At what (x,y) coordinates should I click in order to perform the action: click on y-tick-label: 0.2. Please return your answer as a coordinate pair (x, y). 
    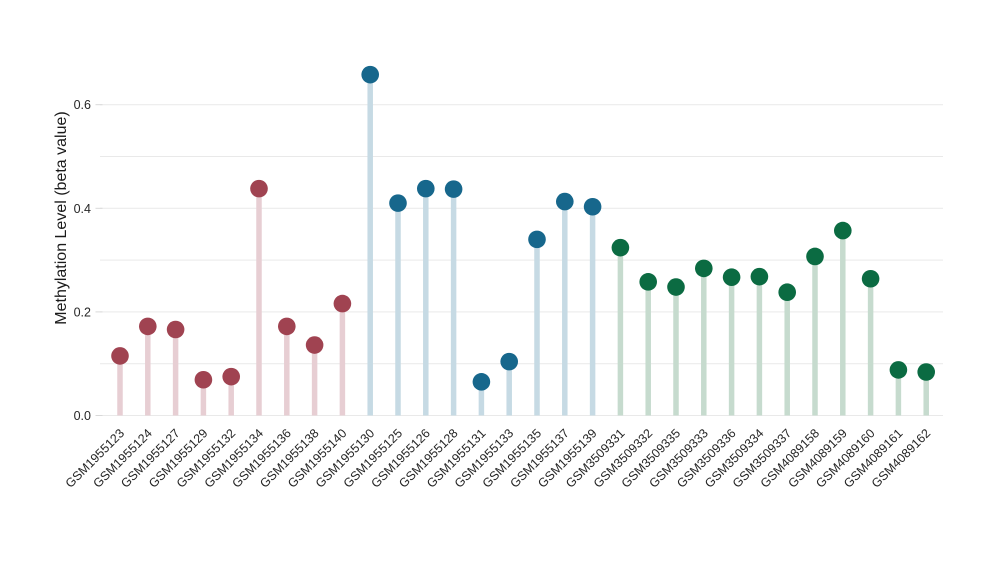
    Looking at the image, I should click on (82, 312).